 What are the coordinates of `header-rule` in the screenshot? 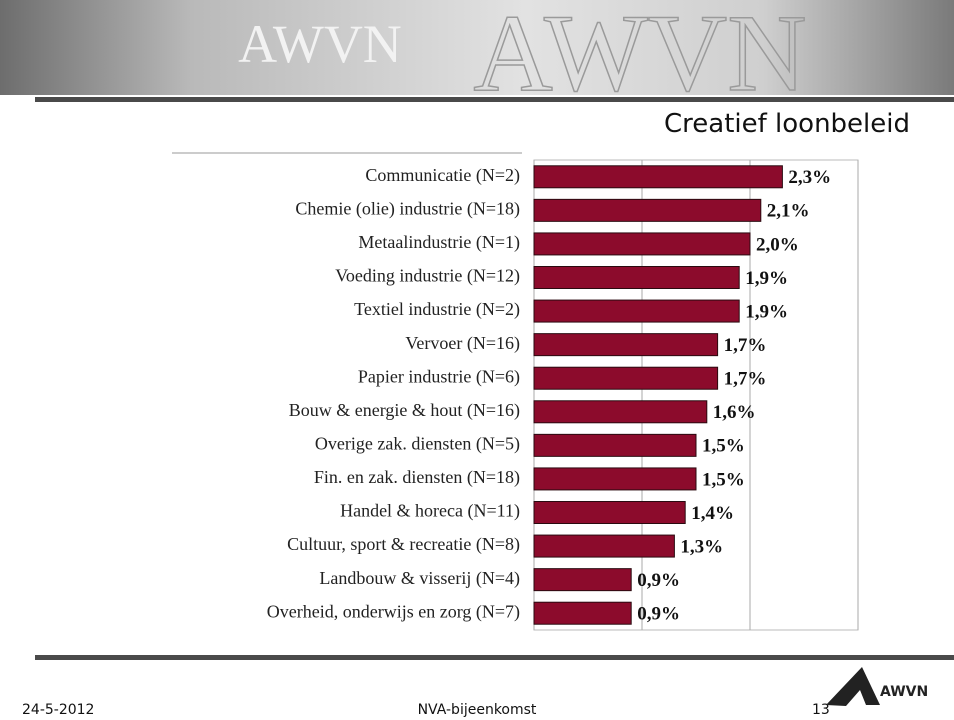 It's located at (494, 99).